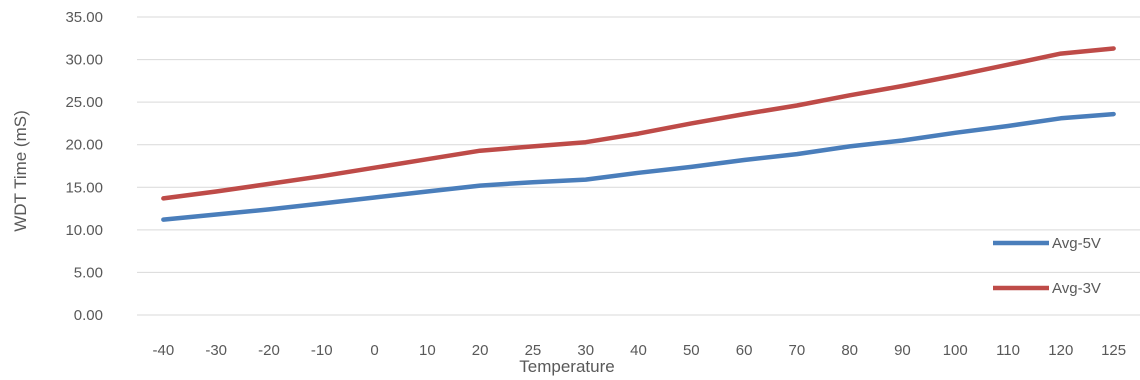 This screenshot has height=380, width=1140. Describe the element at coordinates (84, 187) in the screenshot. I see `y-tick-label: 15.00` at that location.